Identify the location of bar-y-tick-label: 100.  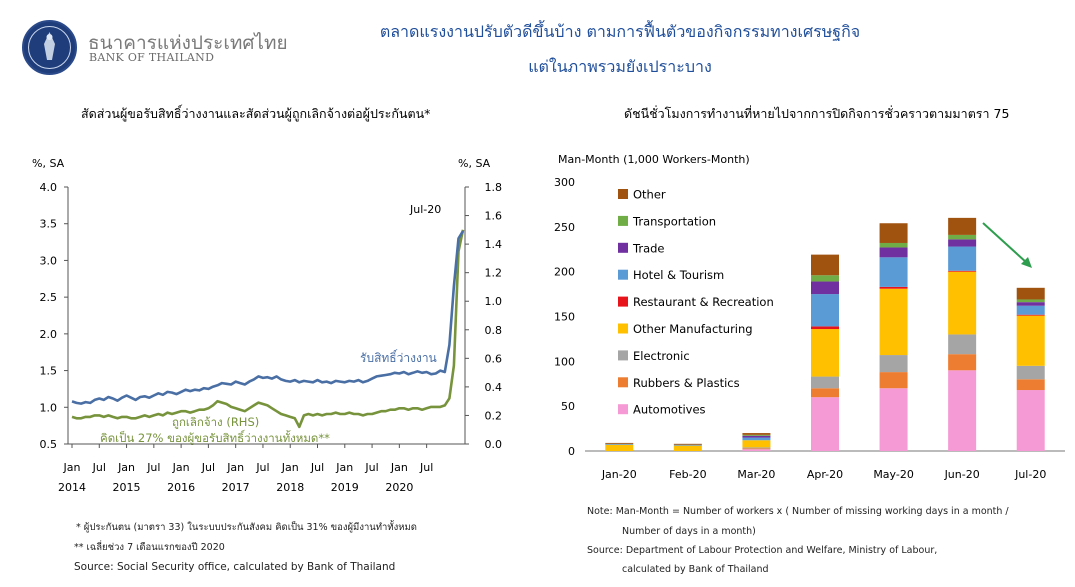
(564, 361).